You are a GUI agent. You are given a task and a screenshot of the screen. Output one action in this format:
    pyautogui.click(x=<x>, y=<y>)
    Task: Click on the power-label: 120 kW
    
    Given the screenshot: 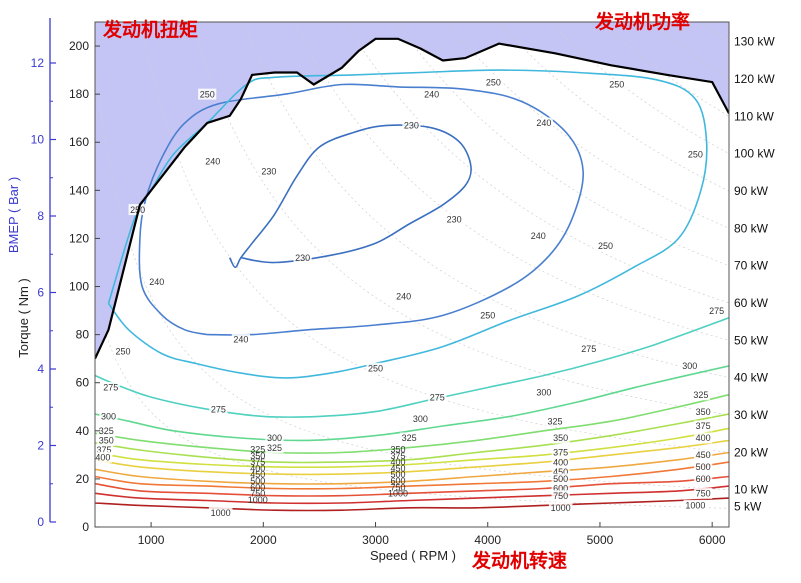 What is the action you would take?
    pyautogui.click(x=754, y=79)
    